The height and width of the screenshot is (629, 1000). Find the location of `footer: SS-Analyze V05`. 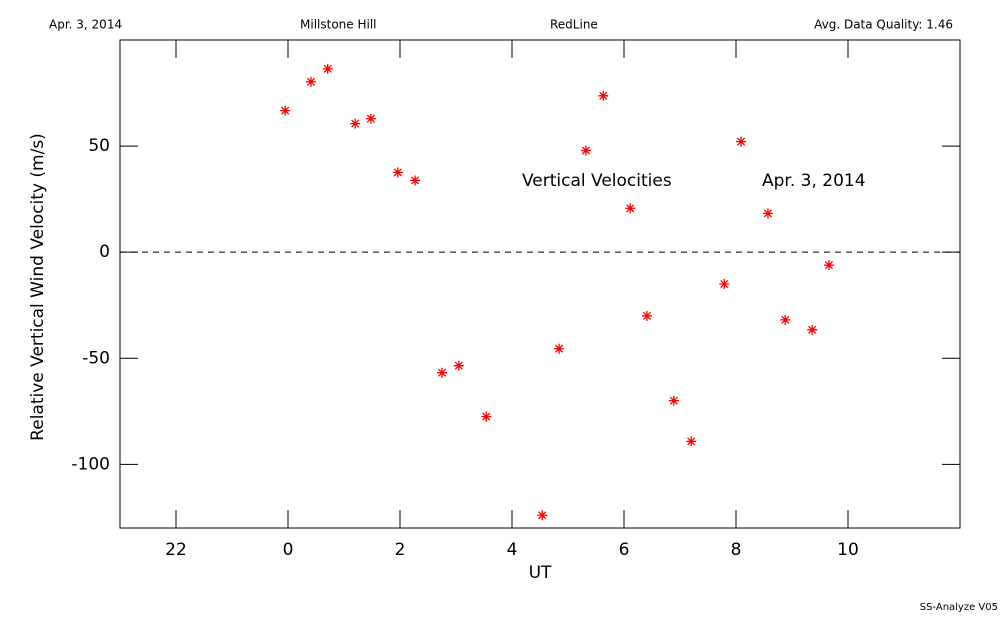

footer: SS-Analyze V05 is located at coordinates (959, 607).